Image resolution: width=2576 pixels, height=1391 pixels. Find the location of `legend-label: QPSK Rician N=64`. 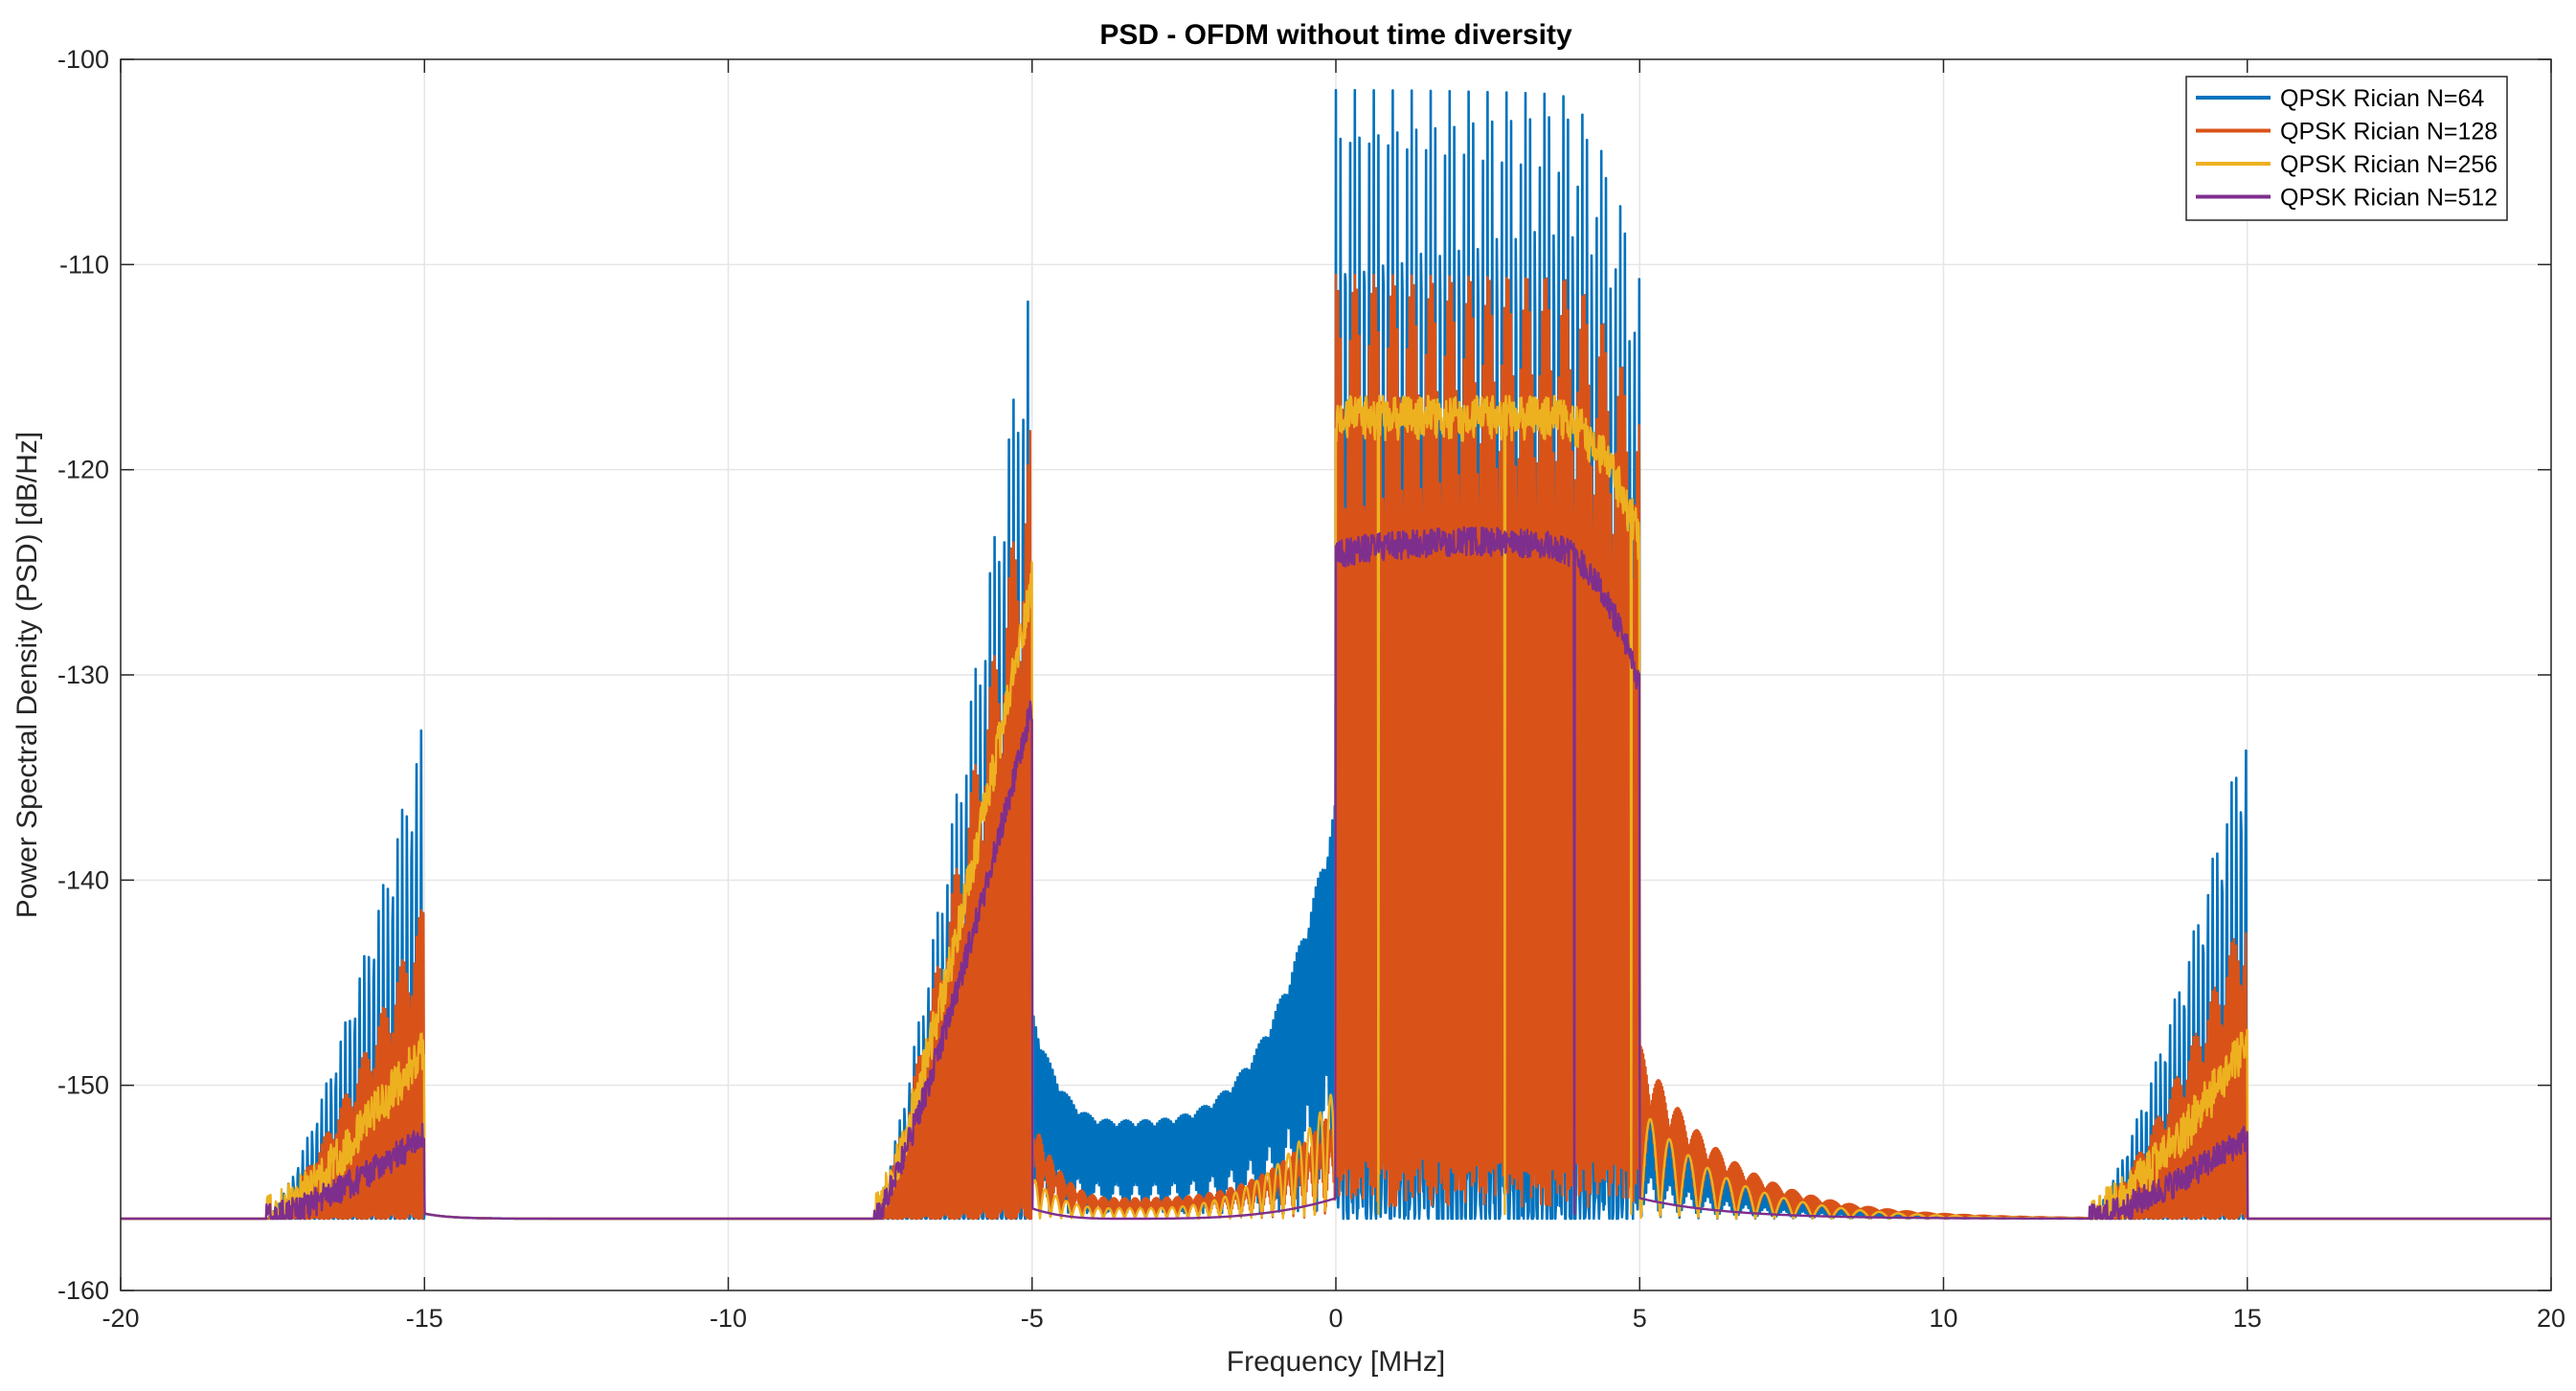

legend-label: QPSK Rician N=64 is located at coordinates (2382, 98).